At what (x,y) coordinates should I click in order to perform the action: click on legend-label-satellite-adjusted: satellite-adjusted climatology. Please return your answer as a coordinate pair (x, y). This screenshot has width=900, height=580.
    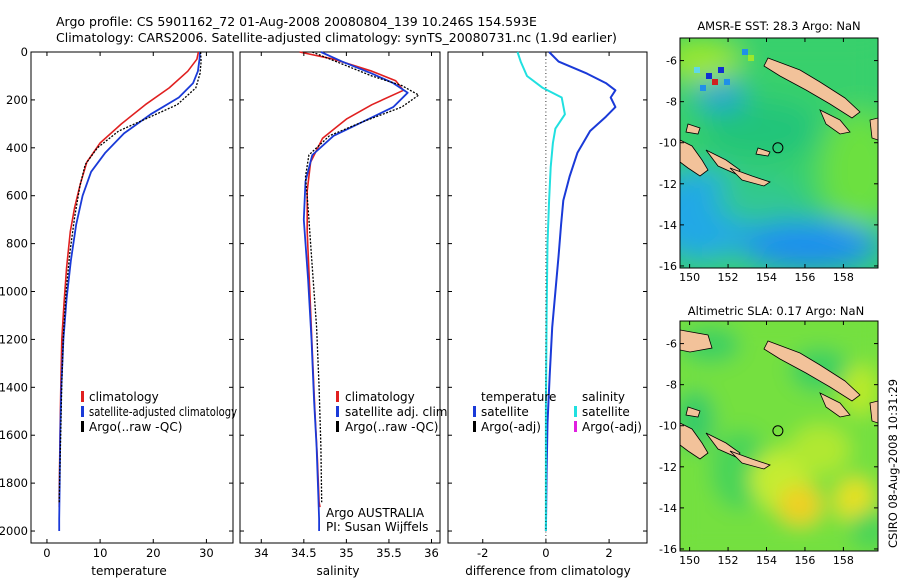
    Looking at the image, I should click on (163, 412).